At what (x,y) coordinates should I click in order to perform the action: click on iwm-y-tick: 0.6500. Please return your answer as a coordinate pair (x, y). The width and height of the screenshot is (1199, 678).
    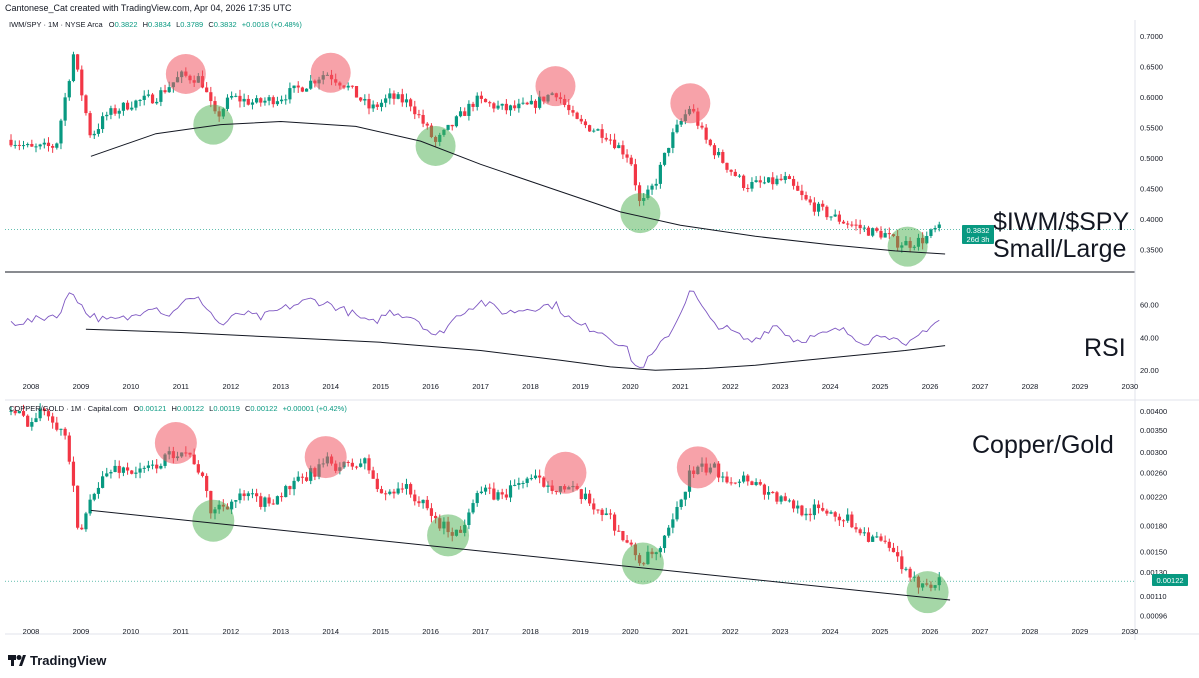
    Looking at the image, I should click on (1151, 67).